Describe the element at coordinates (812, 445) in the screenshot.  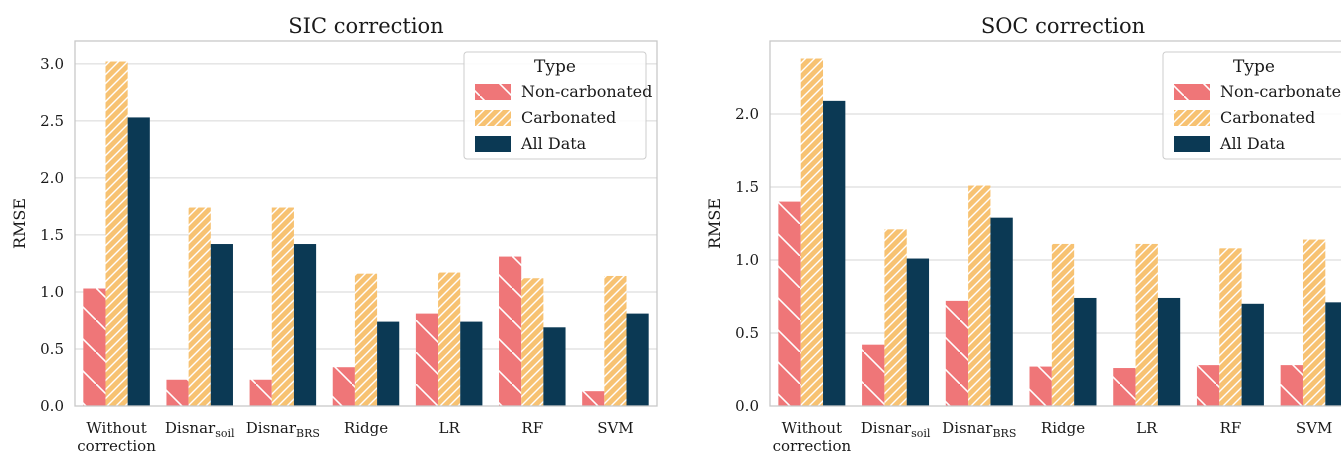
I see `x-tick-label-line2: correction` at that location.